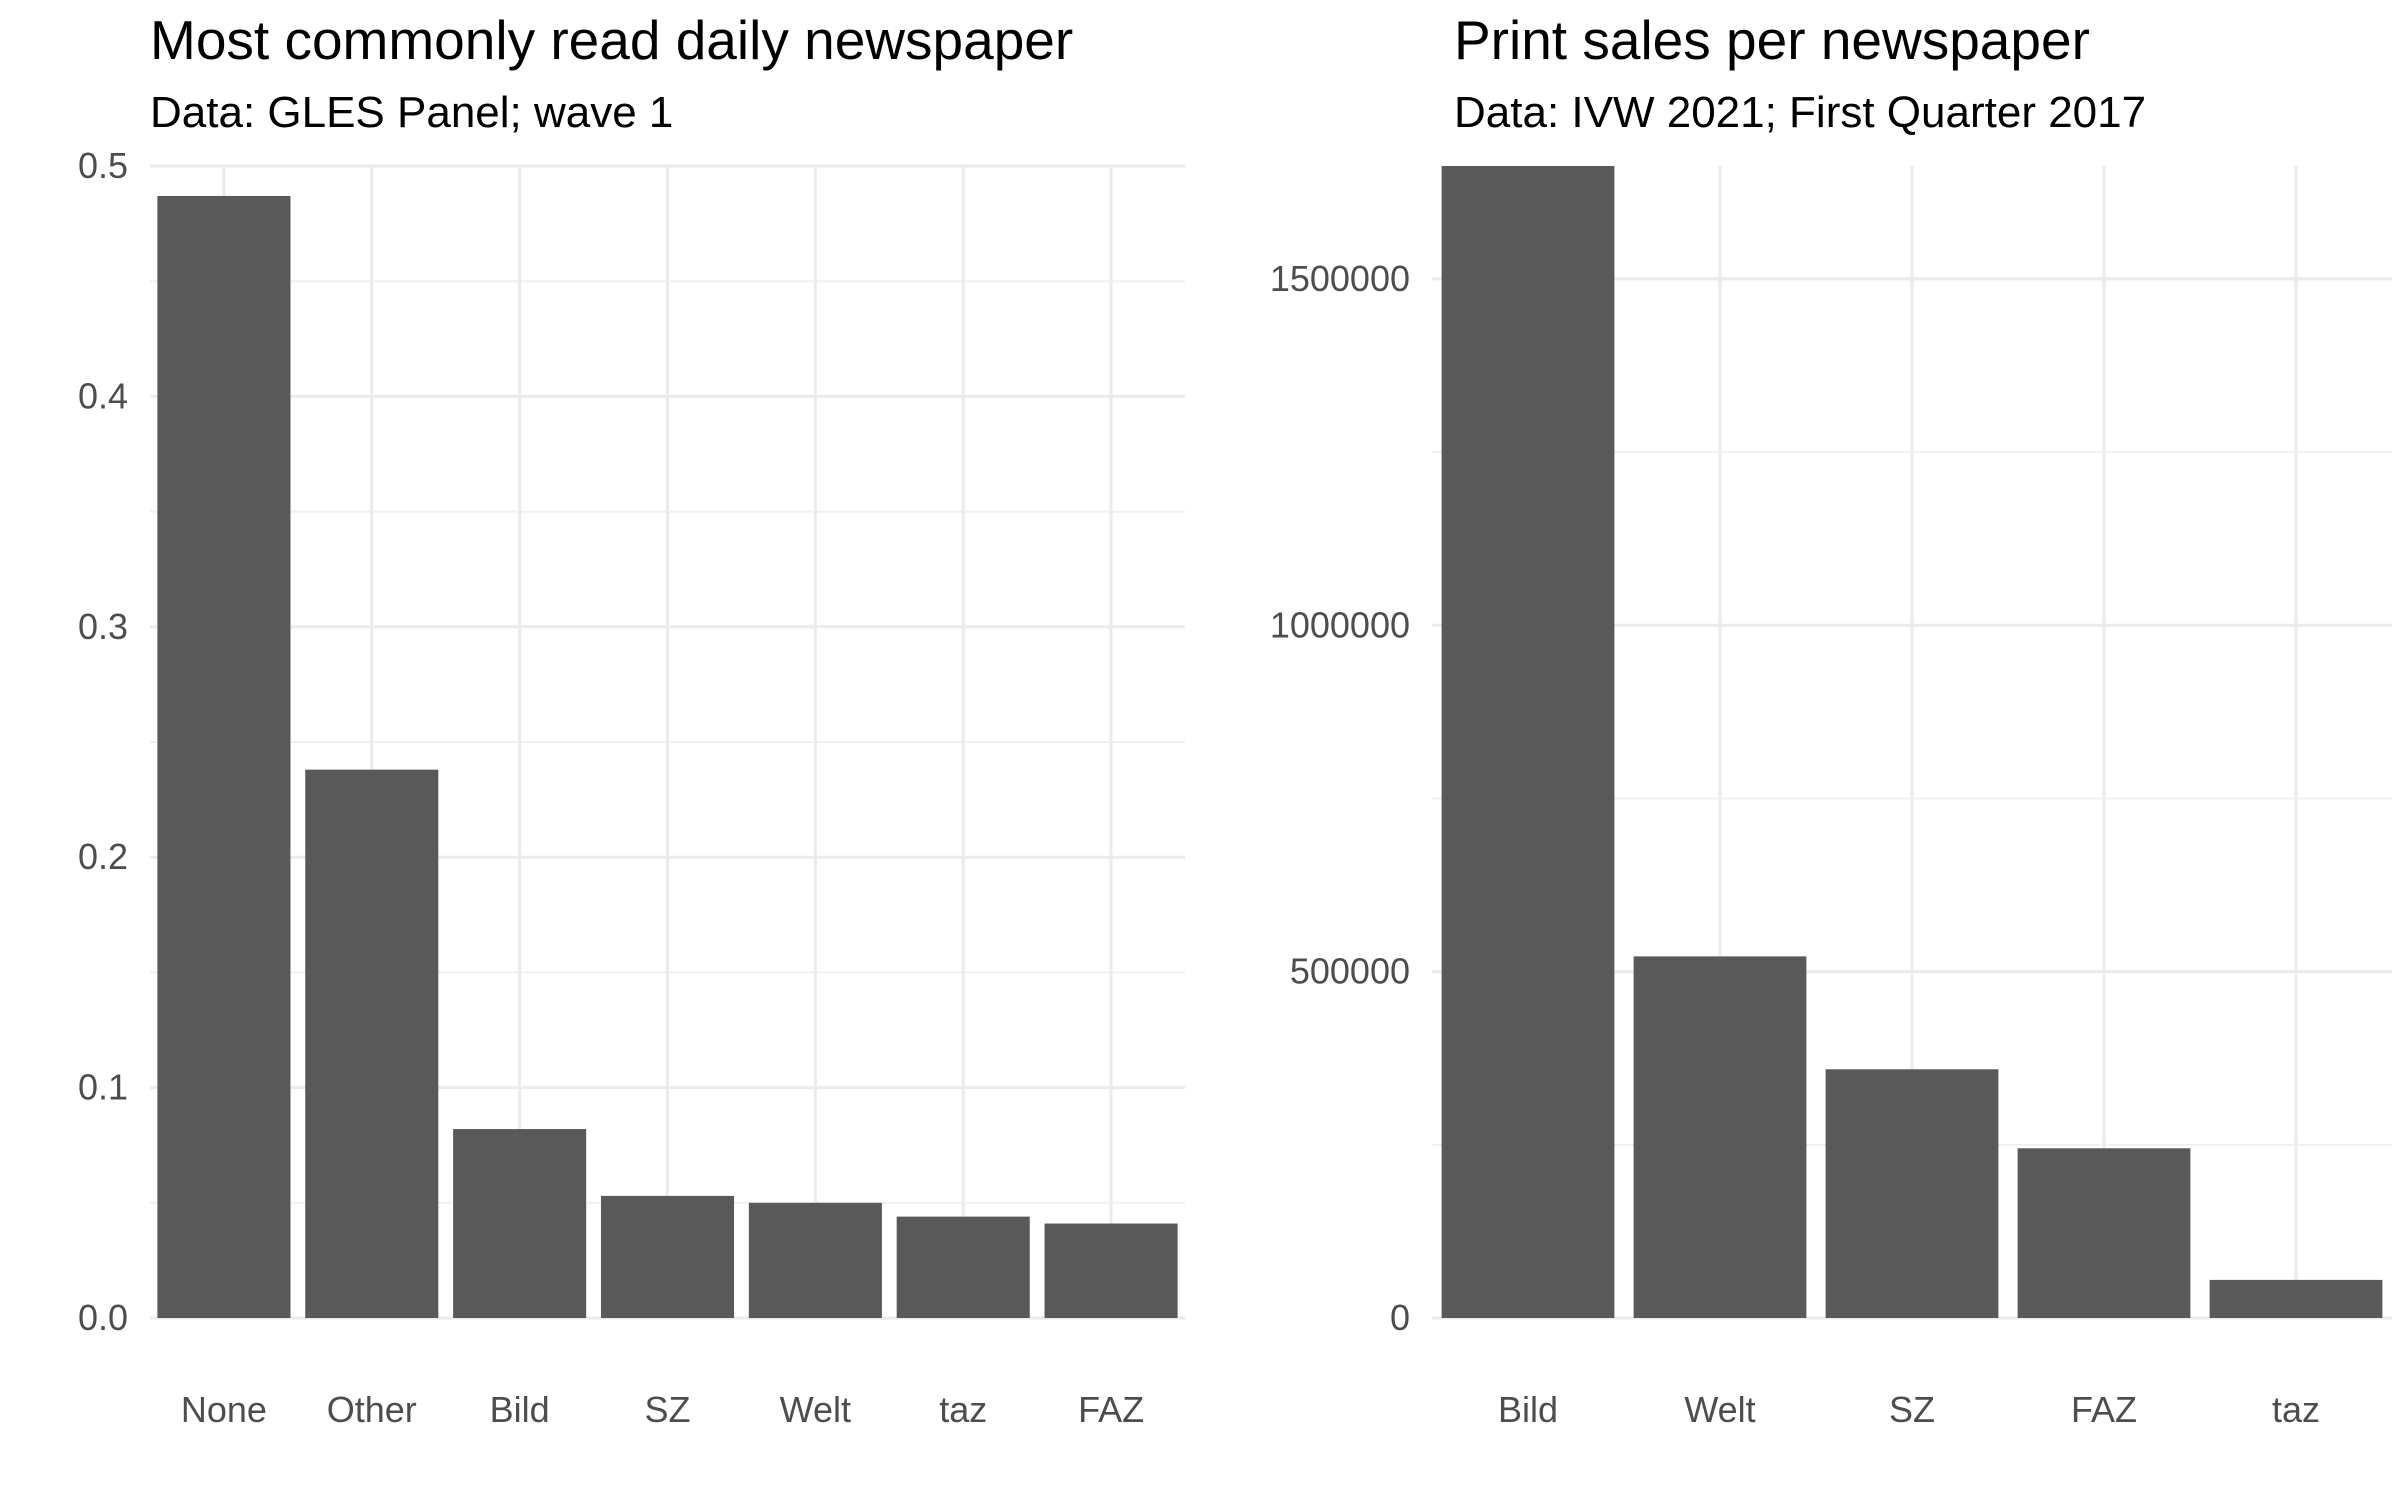 This screenshot has height=1500, width=2400. Describe the element at coordinates (103, 1317) in the screenshot. I see `y-tick-label: 0.0` at that location.